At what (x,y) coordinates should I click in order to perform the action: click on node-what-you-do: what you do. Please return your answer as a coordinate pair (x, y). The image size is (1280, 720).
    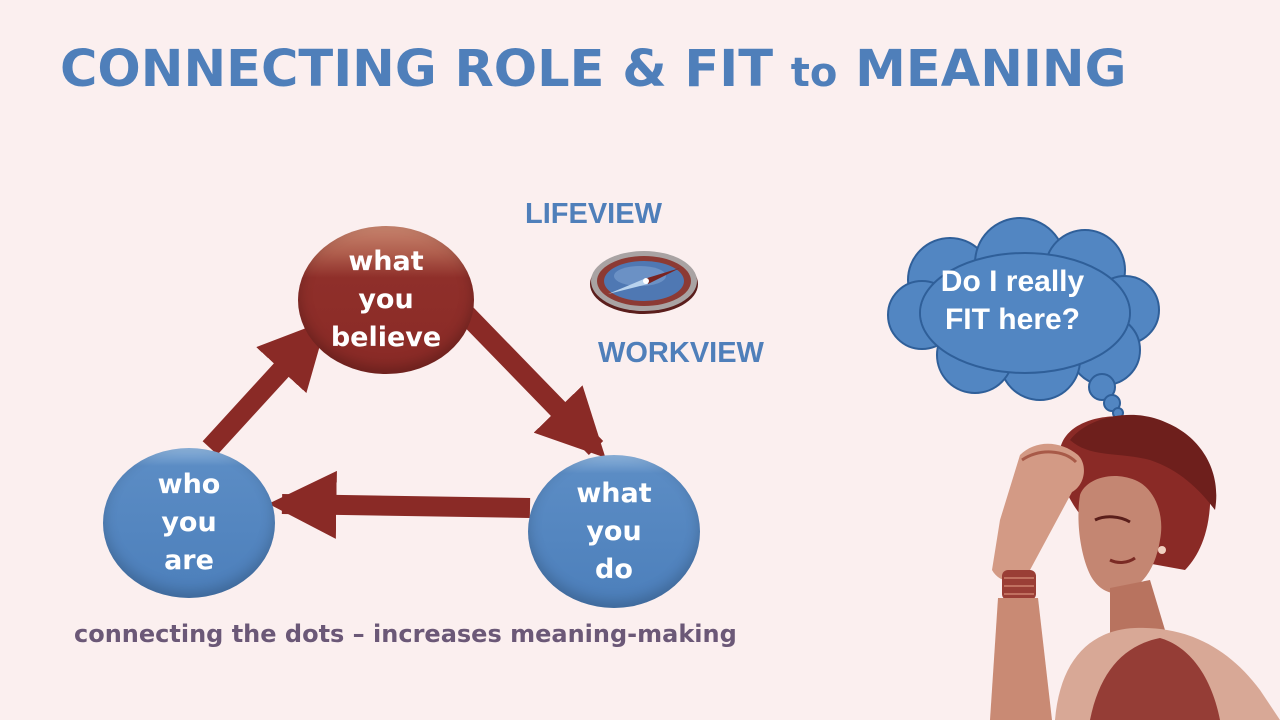
    Looking at the image, I should click on (614, 531).